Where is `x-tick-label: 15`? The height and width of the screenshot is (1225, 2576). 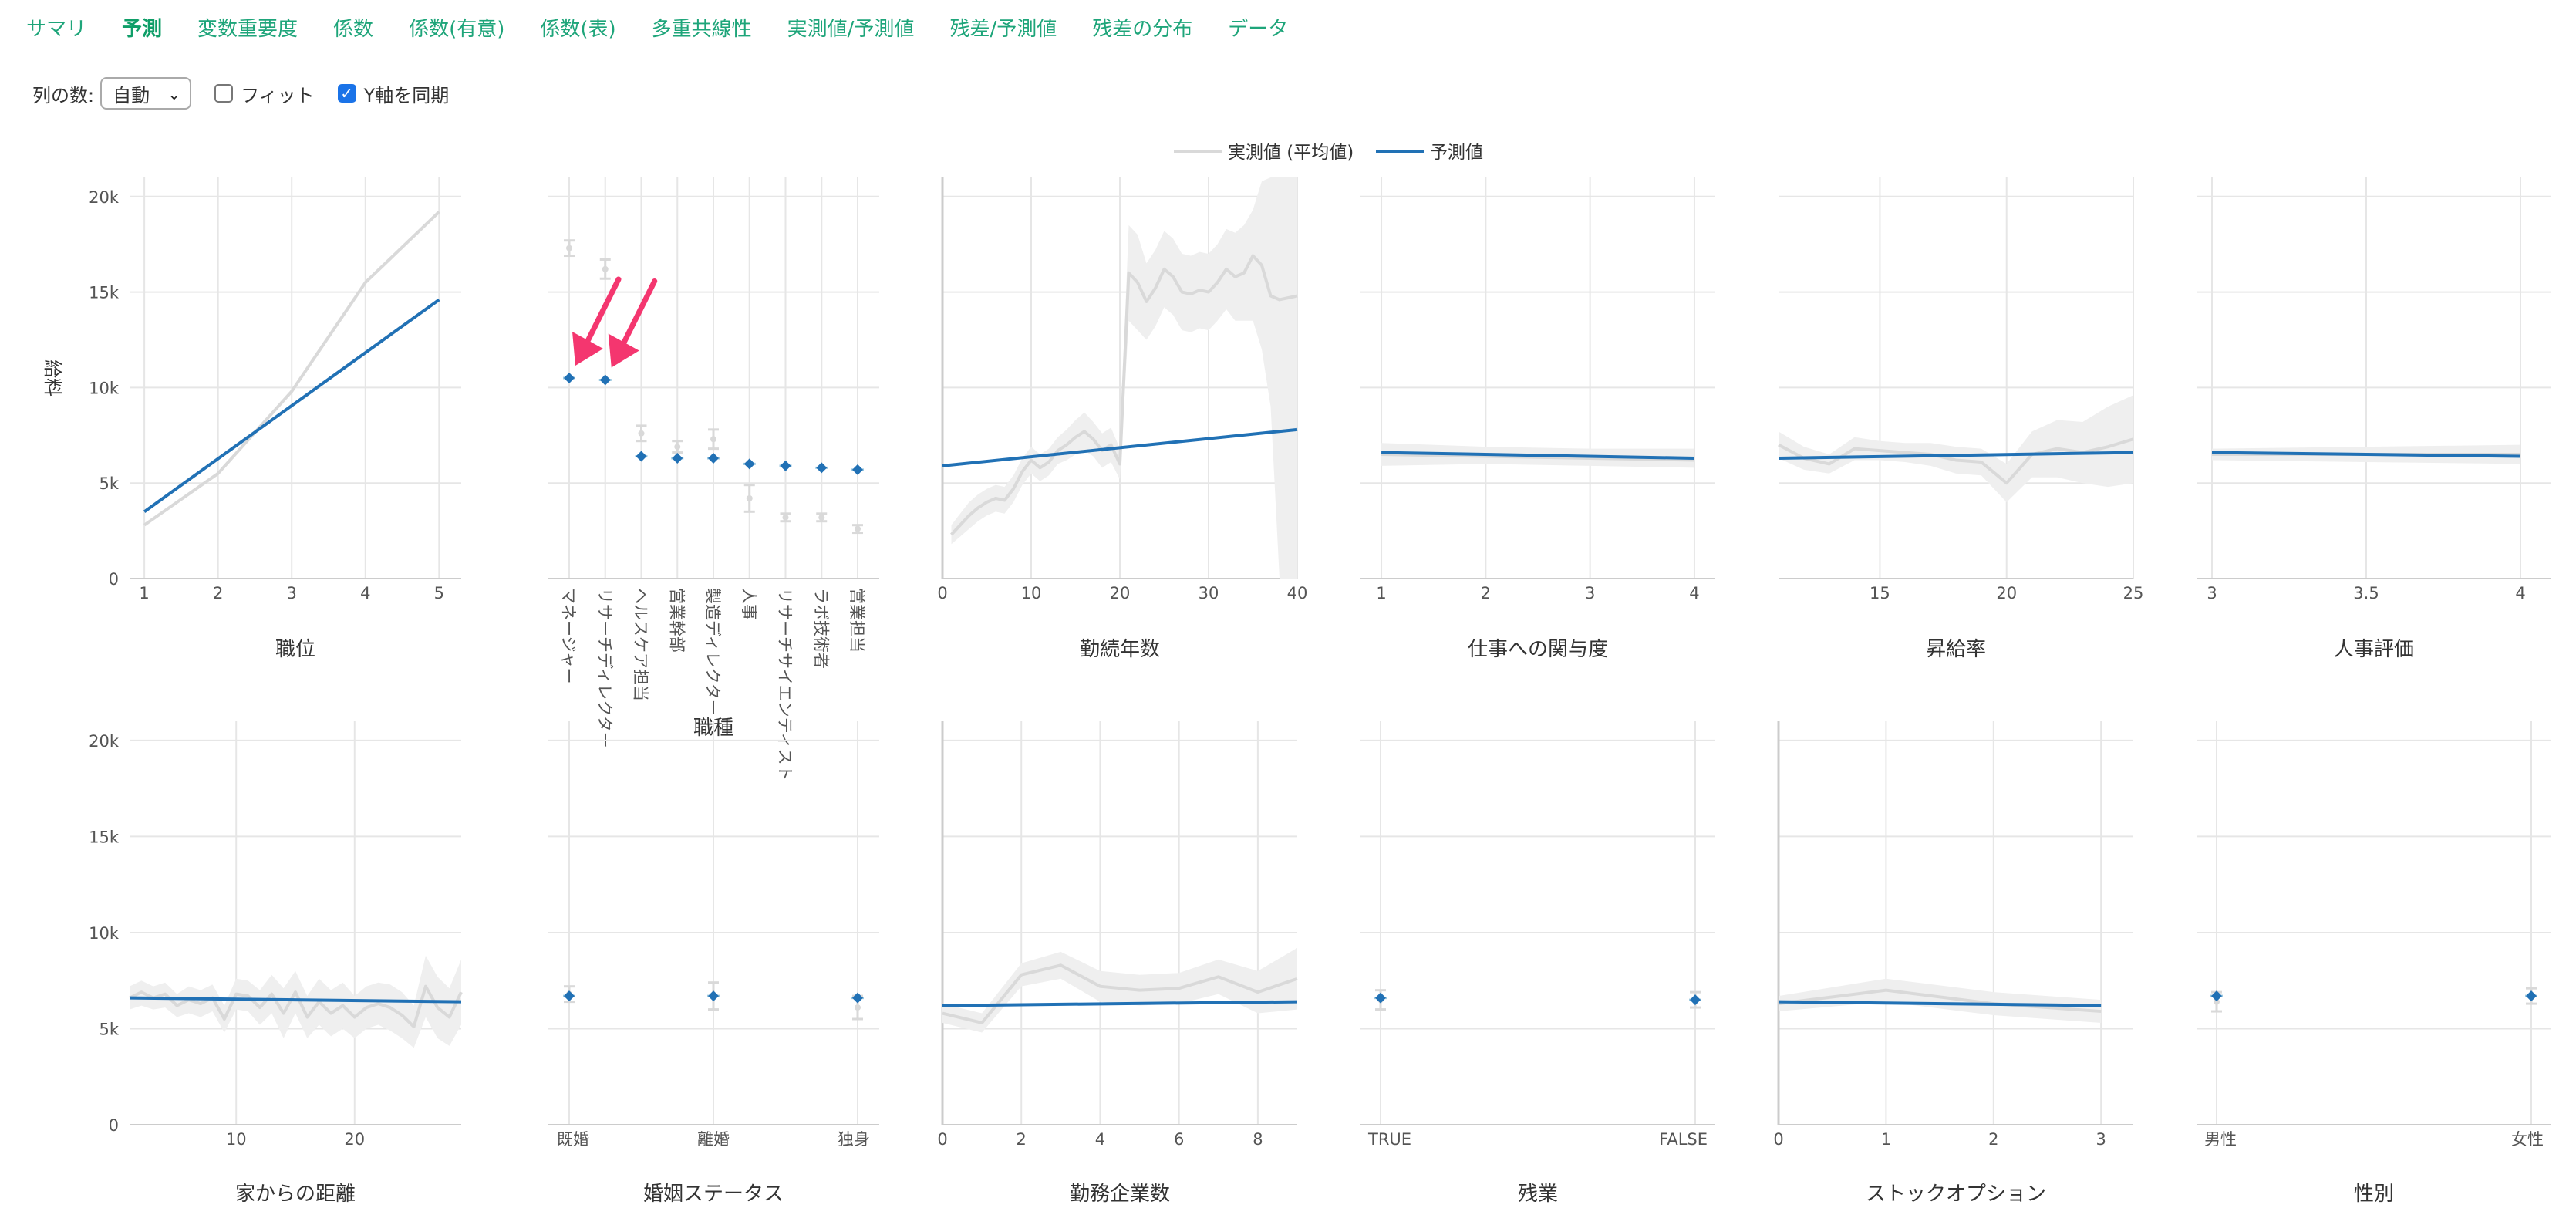
x-tick-label: 15 is located at coordinates (1880, 593).